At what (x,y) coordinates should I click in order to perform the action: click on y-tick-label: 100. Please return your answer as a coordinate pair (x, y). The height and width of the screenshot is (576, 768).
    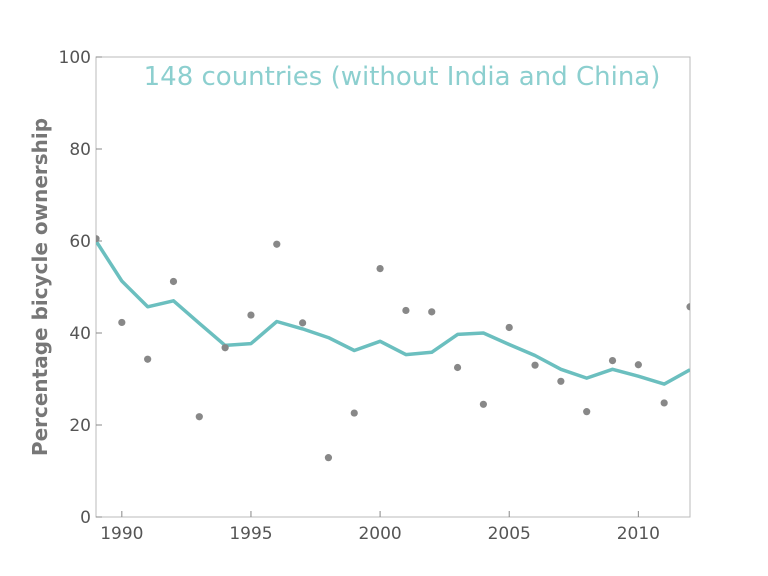
    Looking at the image, I should click on (75, 58).